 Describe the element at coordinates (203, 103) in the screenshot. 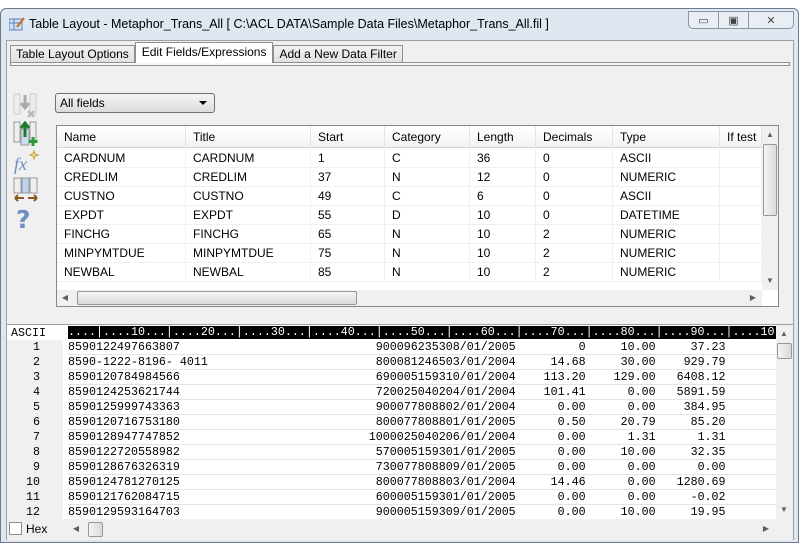

I see `chevron-down-icon` at that location.